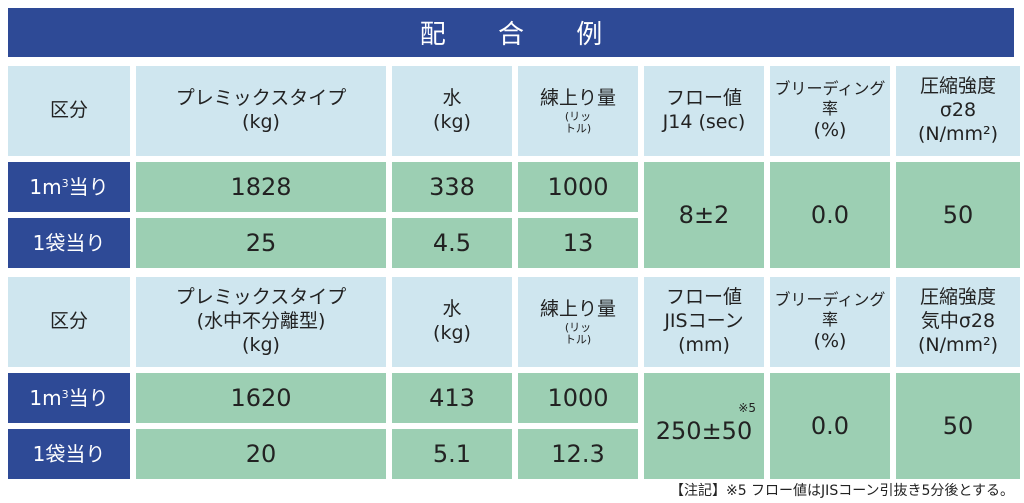  I want to click on flow-value-cell: ※5 250±50, so click(704, 426).